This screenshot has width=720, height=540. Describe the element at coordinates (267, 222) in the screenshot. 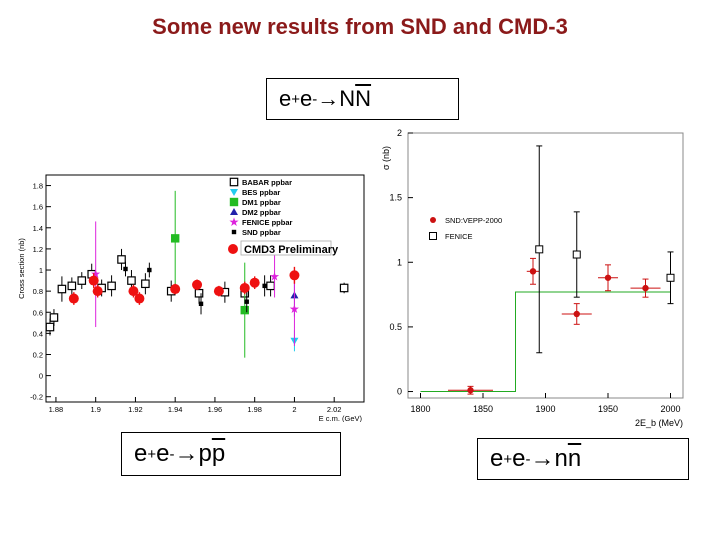

I see `legend-entry: FENICE ppbar` at that location.